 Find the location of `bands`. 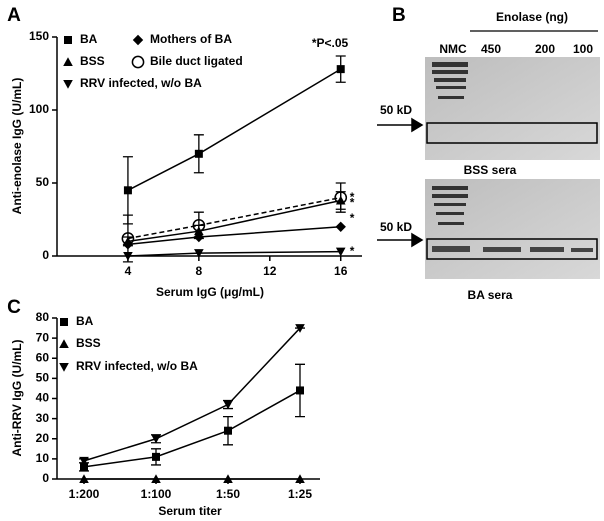

bands is located at coordinates (512, 249).